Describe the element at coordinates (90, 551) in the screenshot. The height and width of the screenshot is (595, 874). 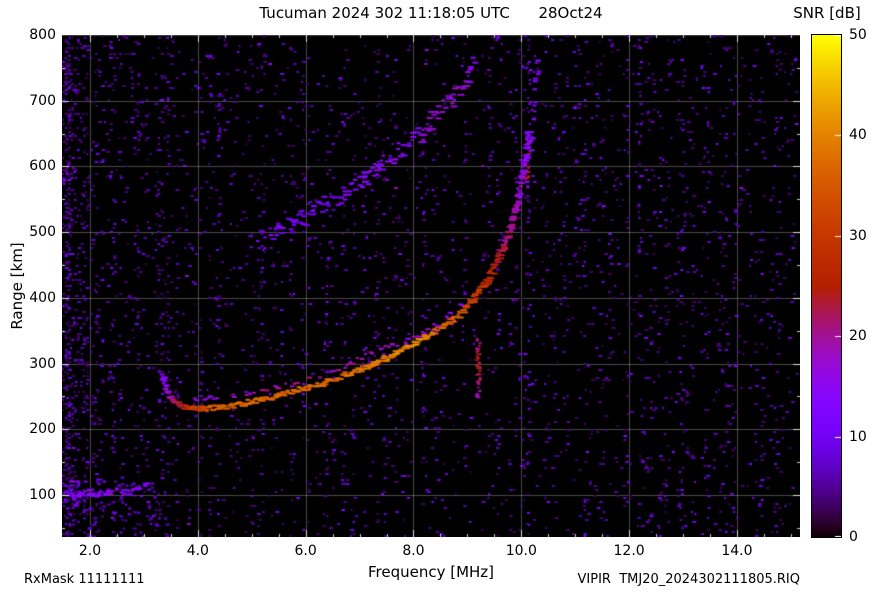
I see `x-tick-label: 2.0` at that location.